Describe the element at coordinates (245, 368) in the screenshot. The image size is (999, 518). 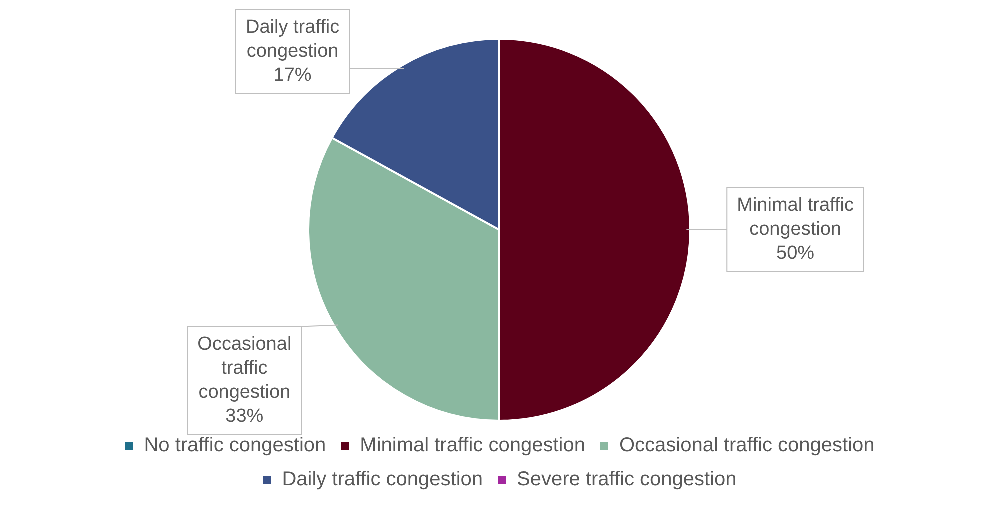
I see `slice-label: Occasional traffic congestion` at that location.